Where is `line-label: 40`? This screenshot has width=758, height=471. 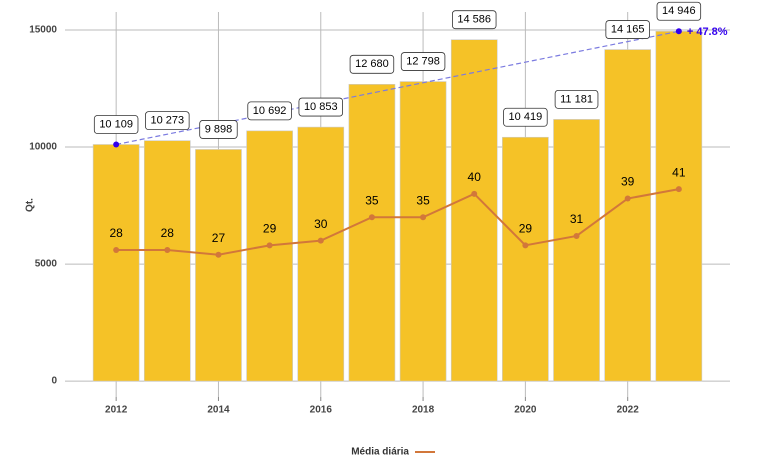
line-label: 40 is located at coordinates (475, 177).